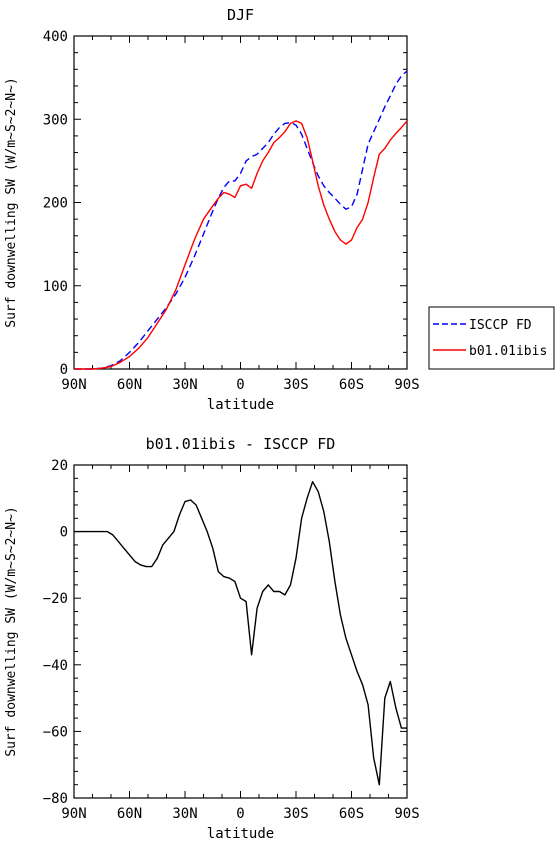 The height and width of the screenshot is (851, 560). Describe the element at coordinates (55, 599) in the screenshot. I see `y-tick-label: −20` at that location.